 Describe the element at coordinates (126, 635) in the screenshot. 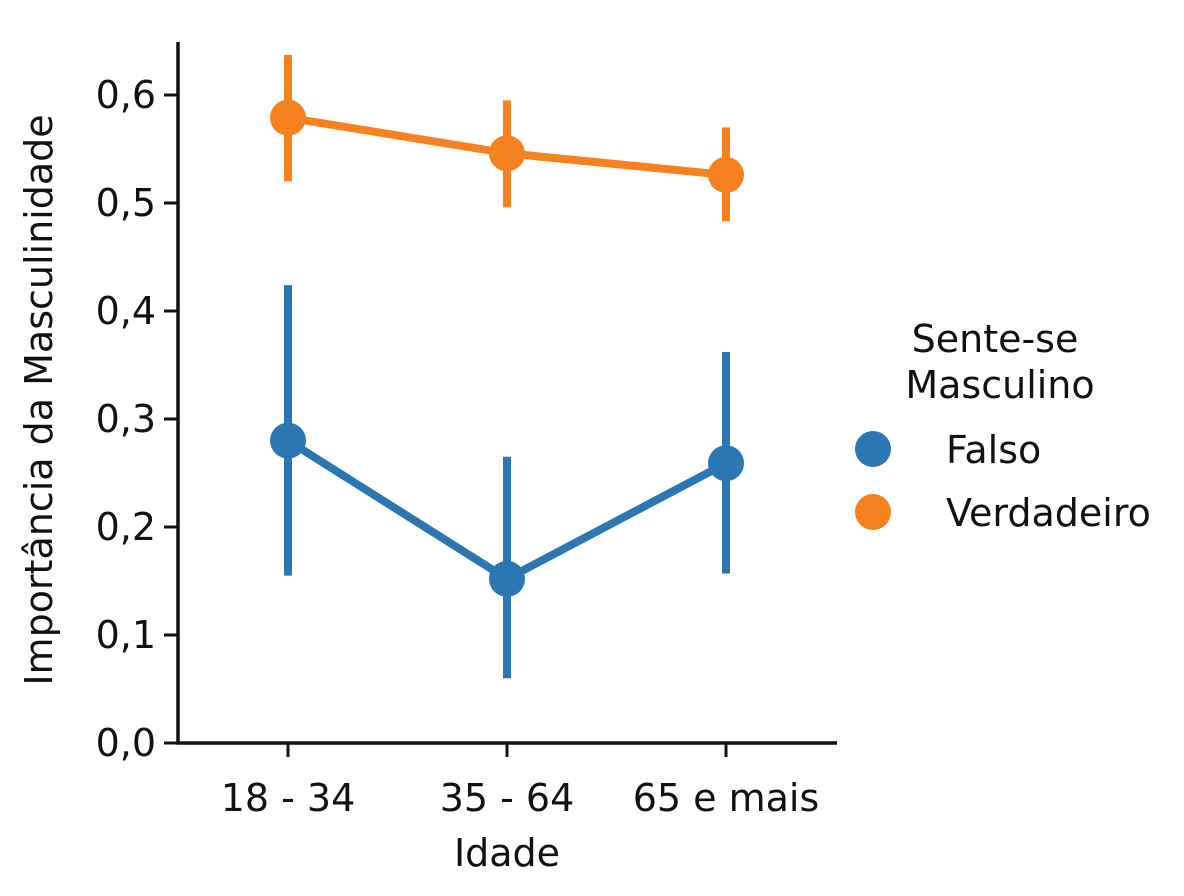

I see `y-tick-label: 0,1` at that location.